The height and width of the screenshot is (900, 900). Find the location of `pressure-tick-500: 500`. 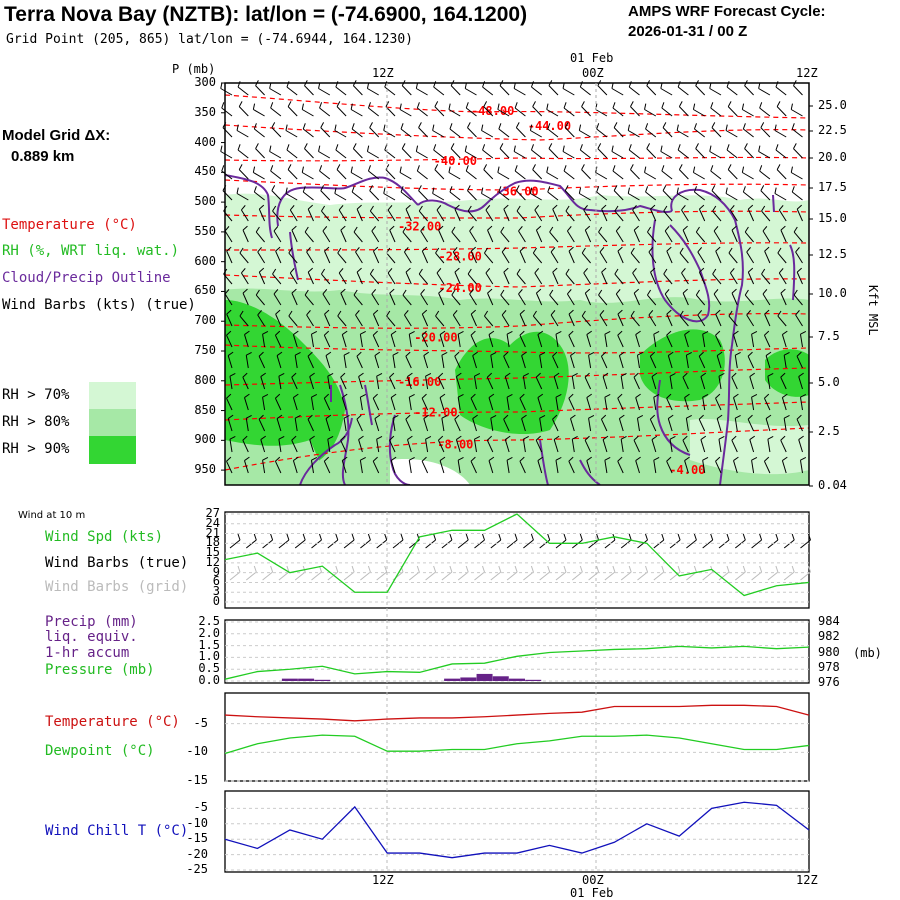

pressure-tick-500: 500 is located at coordinates (205, 201).